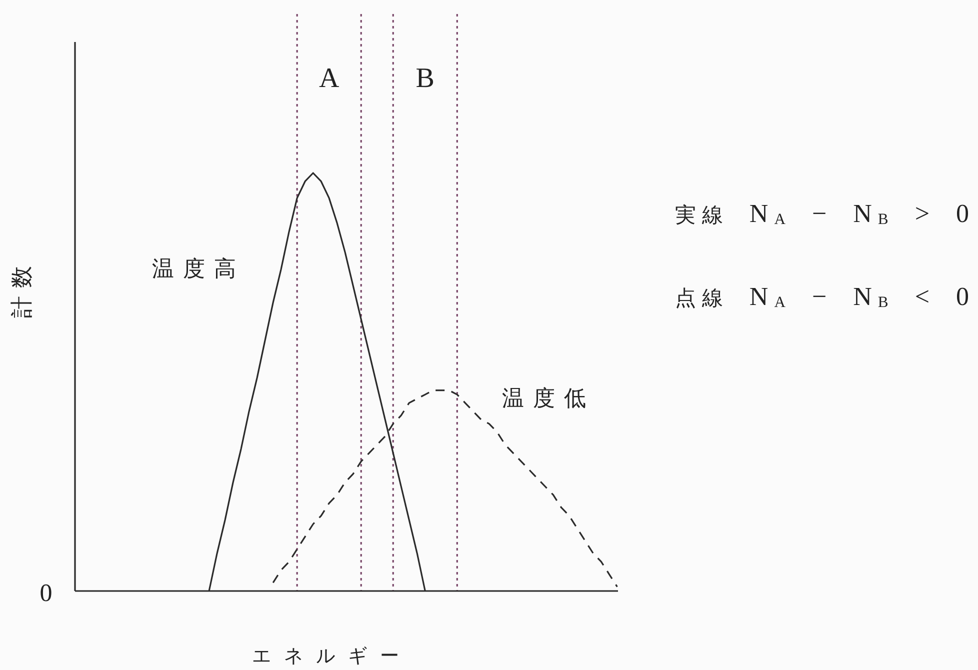  Describe the element at coordinates (199, 269) in the screenshot. I see `series-label: 温度高` at that location.